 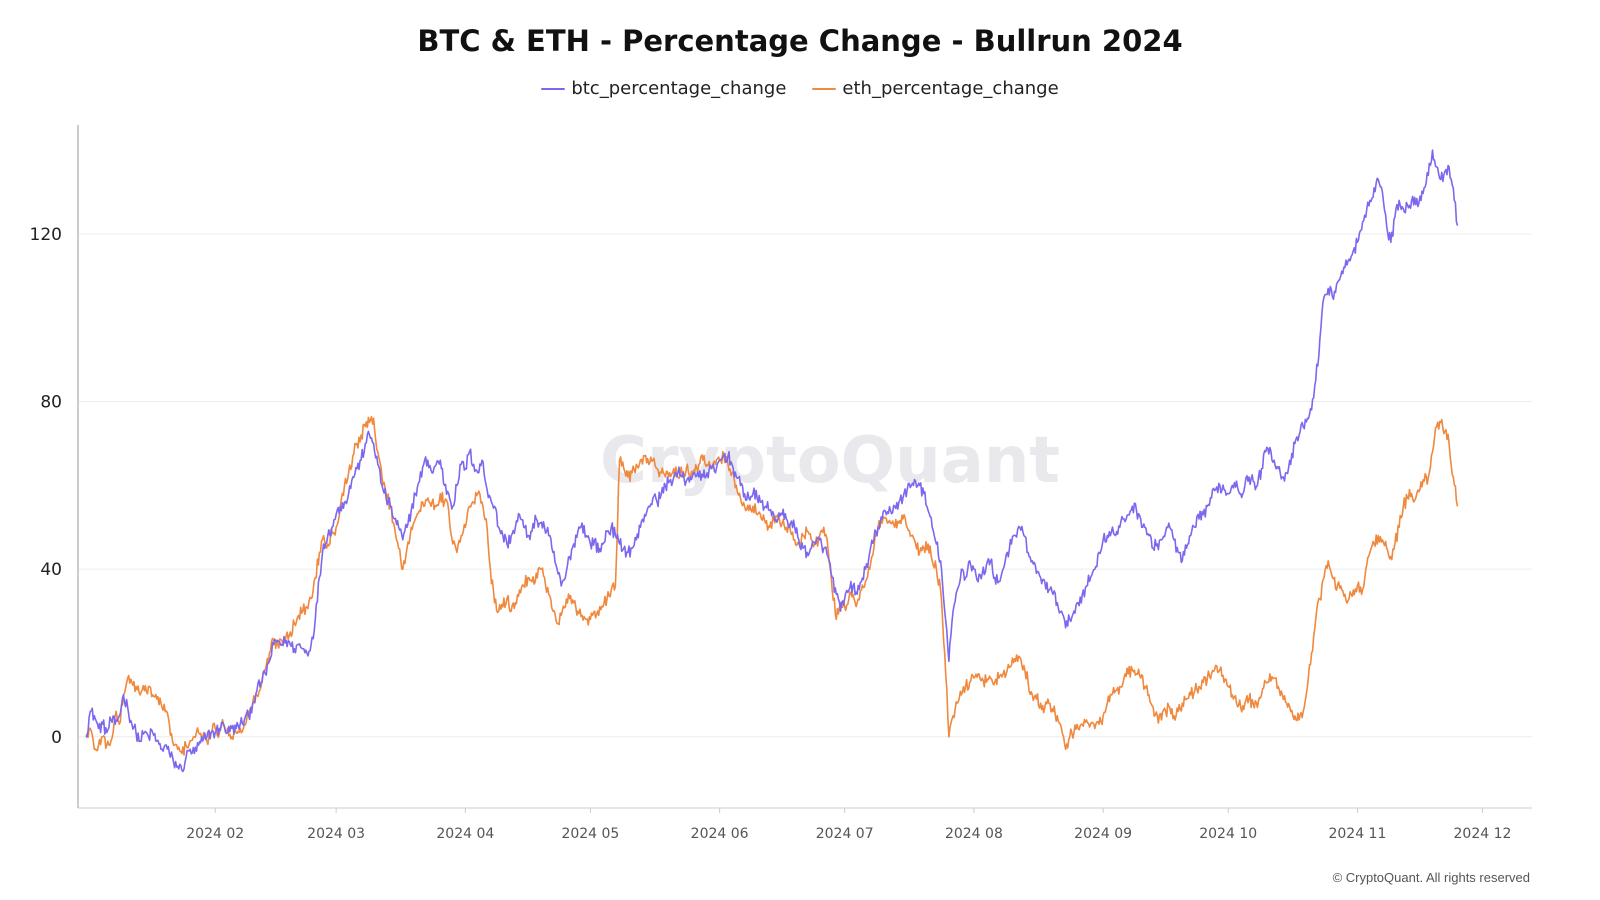 What do you see at coordinates (679, 88) in the screenshot?
I see `legend-label-btc: btc_percentage_change` at bounding box center [679, 88].